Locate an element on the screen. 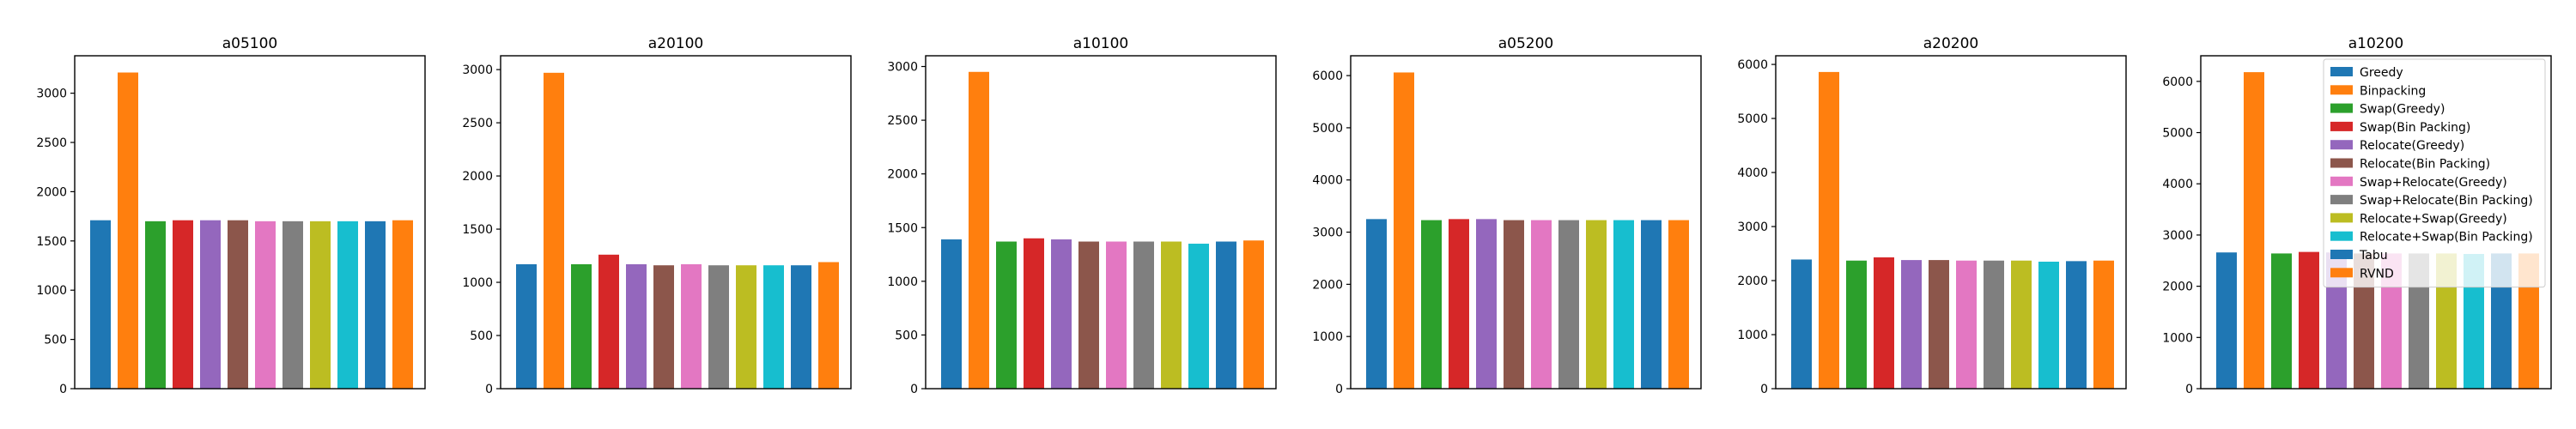 This screenshot has height=429, width=2576. subplot-a05100: 0 500 1000 1500 2000 2500 3000 a05100 is located at coordinates (231, 215).